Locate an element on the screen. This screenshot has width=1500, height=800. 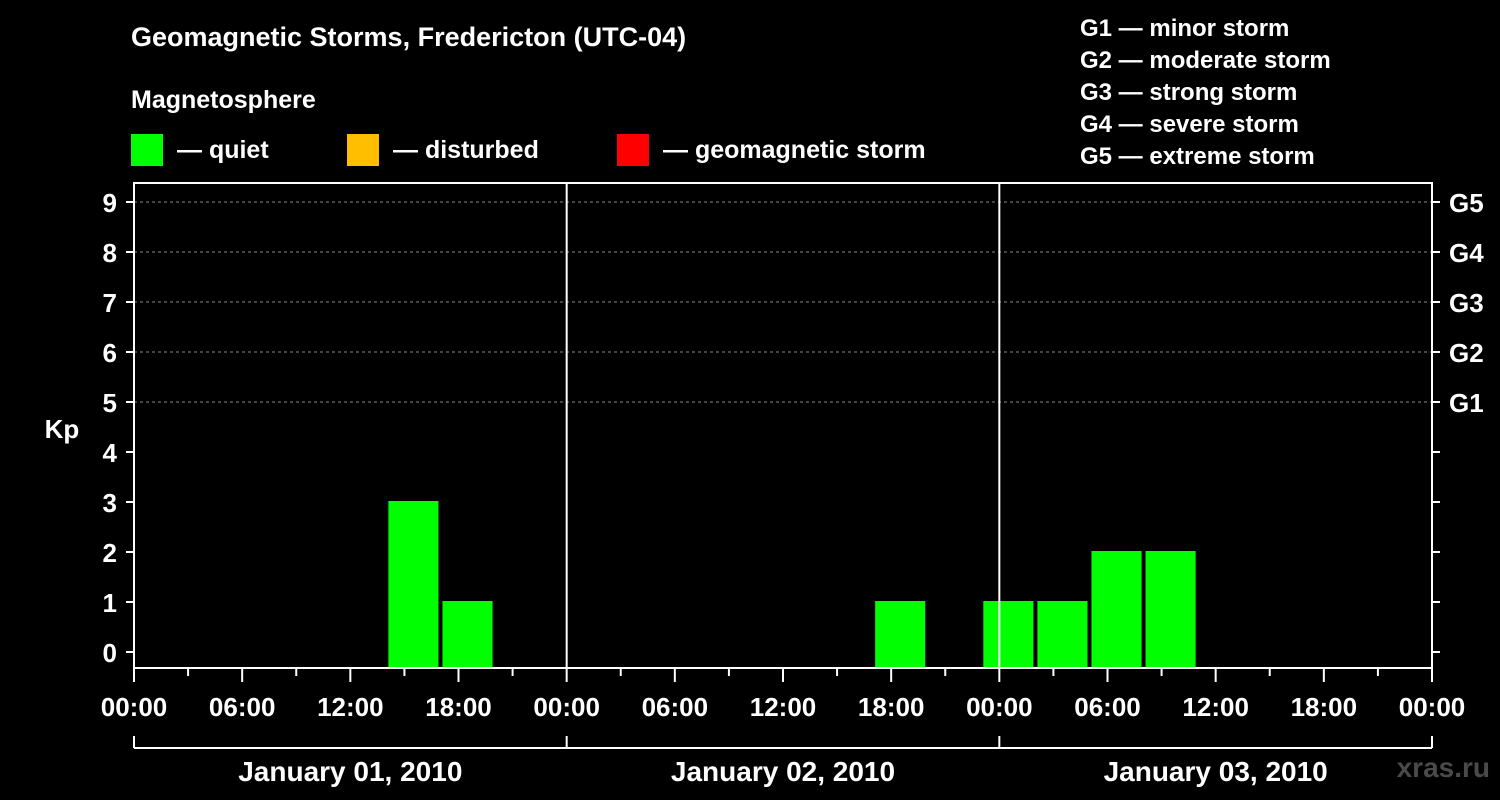
y-tick-label: 8 is located at coordinates (110, 253).